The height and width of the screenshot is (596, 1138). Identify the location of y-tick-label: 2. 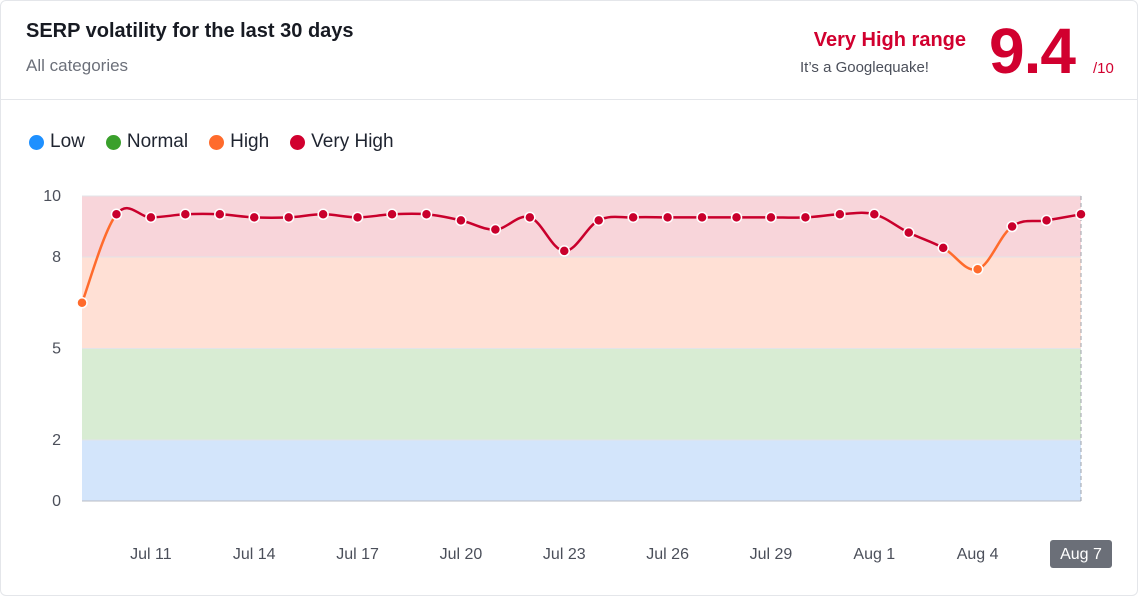
(56, 440).